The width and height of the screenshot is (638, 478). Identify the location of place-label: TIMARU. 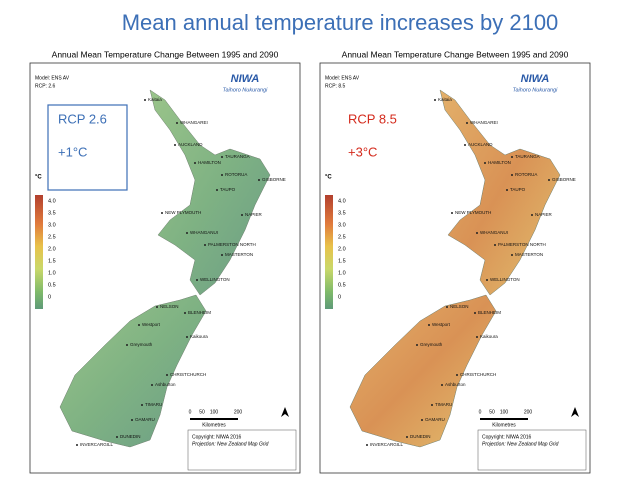
(443, 404).